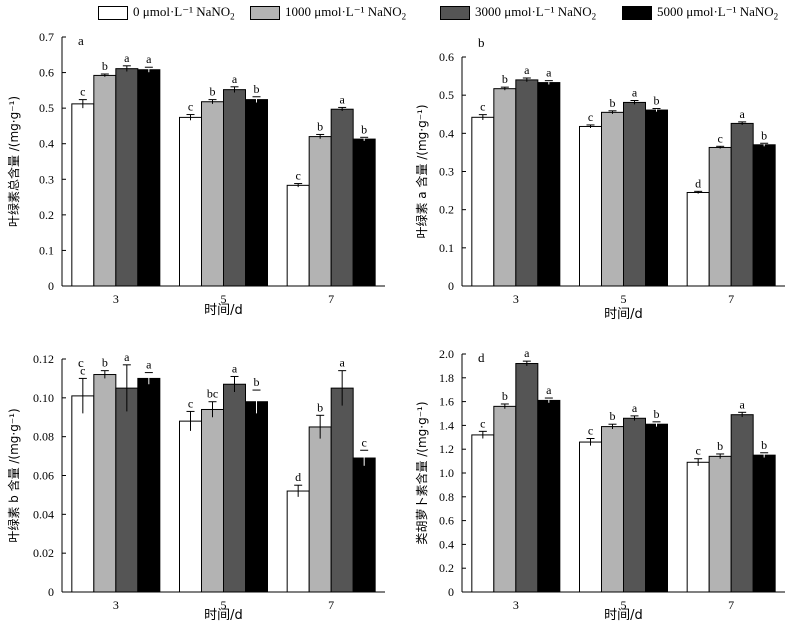 The width and height of the screenshot is (802, 629). I want to click on legend-item: 0 μmol·L⁻¹ NaNO2, so click(166, 13).